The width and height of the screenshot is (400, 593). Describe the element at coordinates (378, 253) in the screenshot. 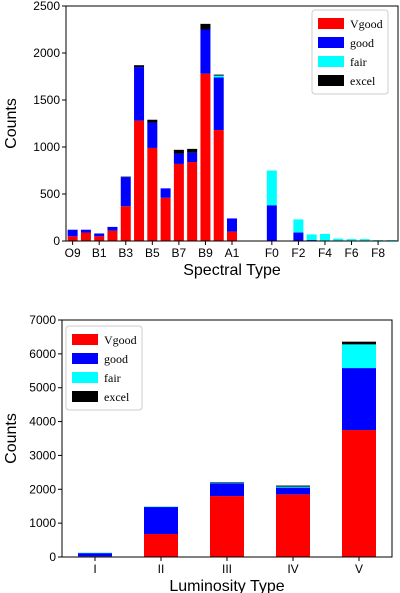

I see `x-tick-label: F8` at that location.